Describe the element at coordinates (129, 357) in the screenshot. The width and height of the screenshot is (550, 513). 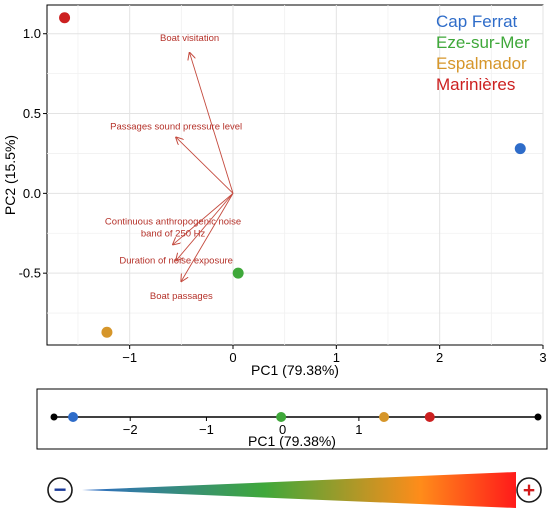
I see `x-tick-label: −1` at that location.